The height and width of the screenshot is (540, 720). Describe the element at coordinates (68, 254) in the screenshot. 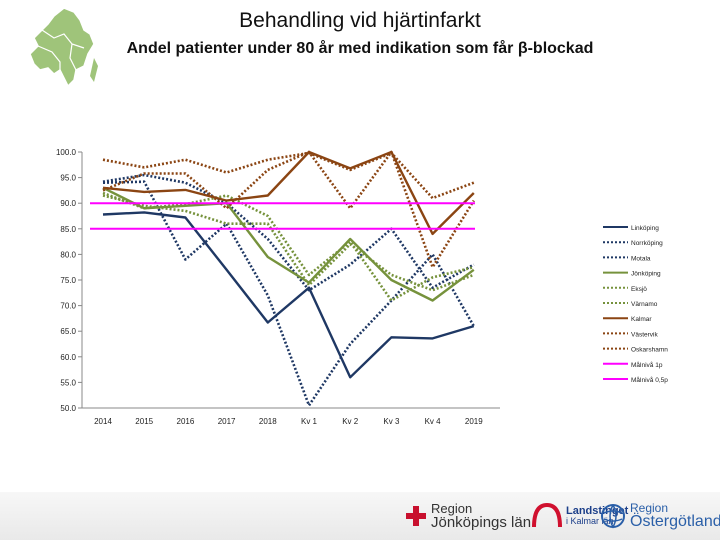

I see `y-tick-label: 80.0` at that location.